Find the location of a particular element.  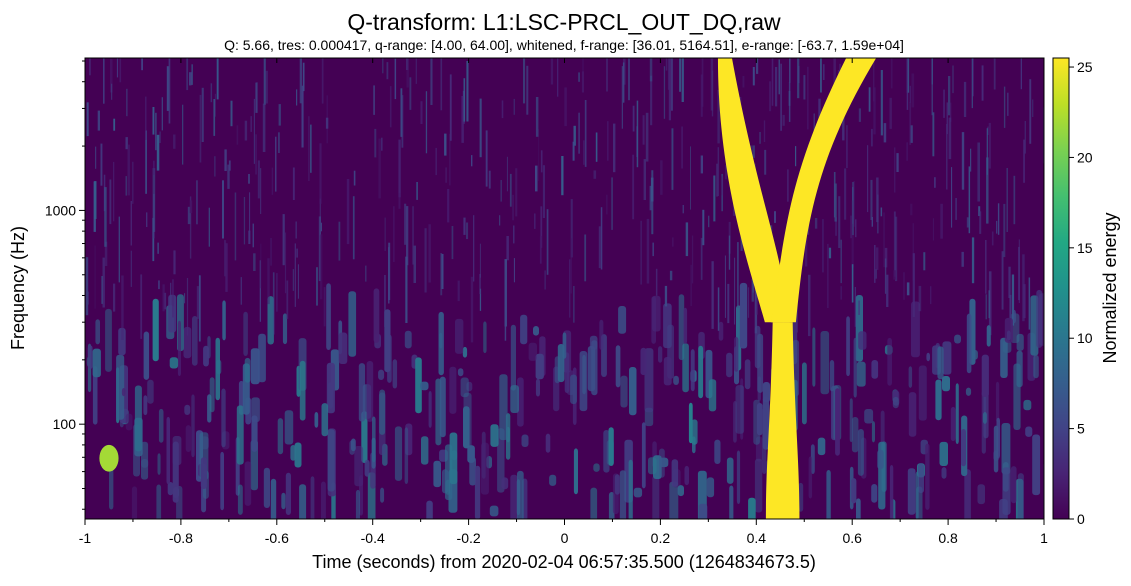

x-tick-label: 0.8 is located at coordinates (948, 538).